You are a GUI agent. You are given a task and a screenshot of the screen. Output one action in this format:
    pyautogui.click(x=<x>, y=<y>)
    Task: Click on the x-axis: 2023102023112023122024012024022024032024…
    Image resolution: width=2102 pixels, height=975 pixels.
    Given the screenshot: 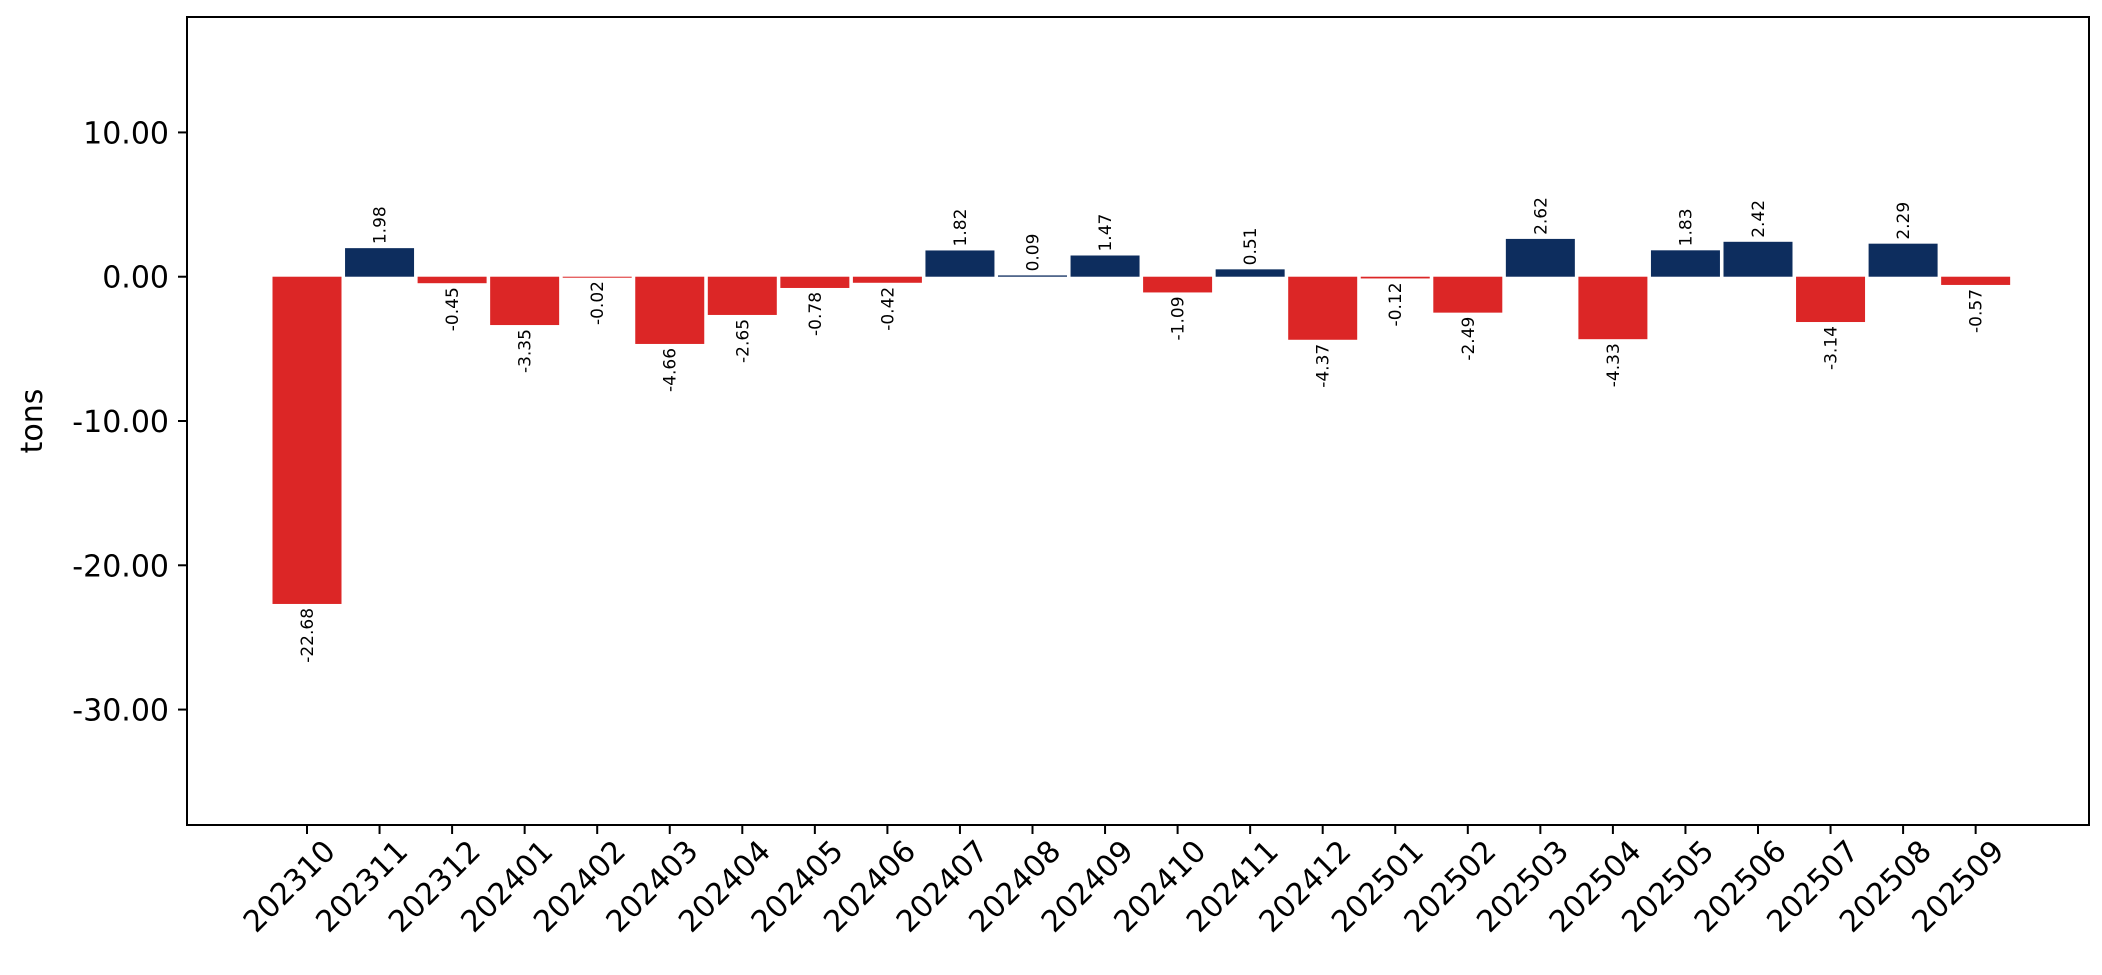 What is the action you would take?
    pyautogui.click(x=1124, y=882)
    